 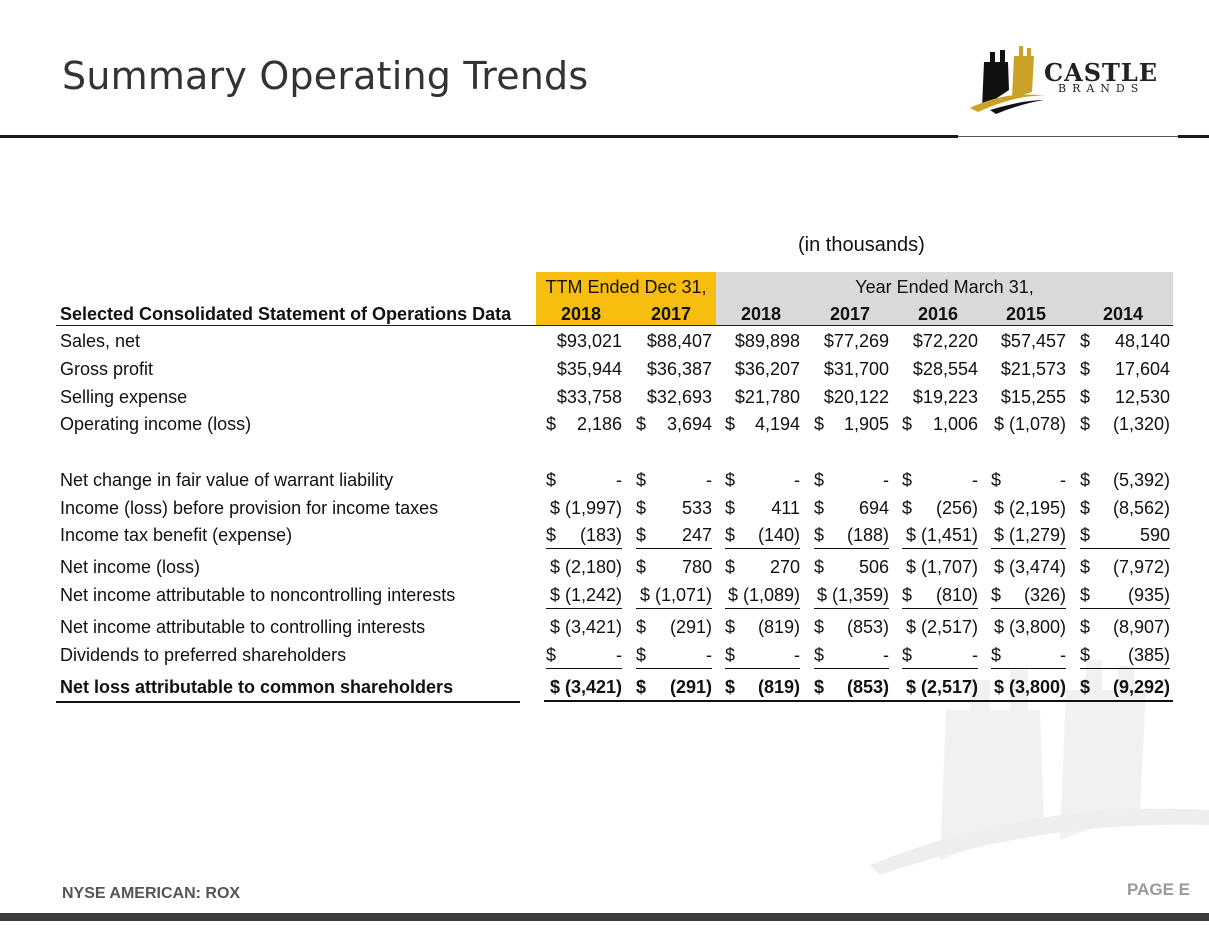 I want to click on table-cell: $ (853), so click(x=851, y=628).